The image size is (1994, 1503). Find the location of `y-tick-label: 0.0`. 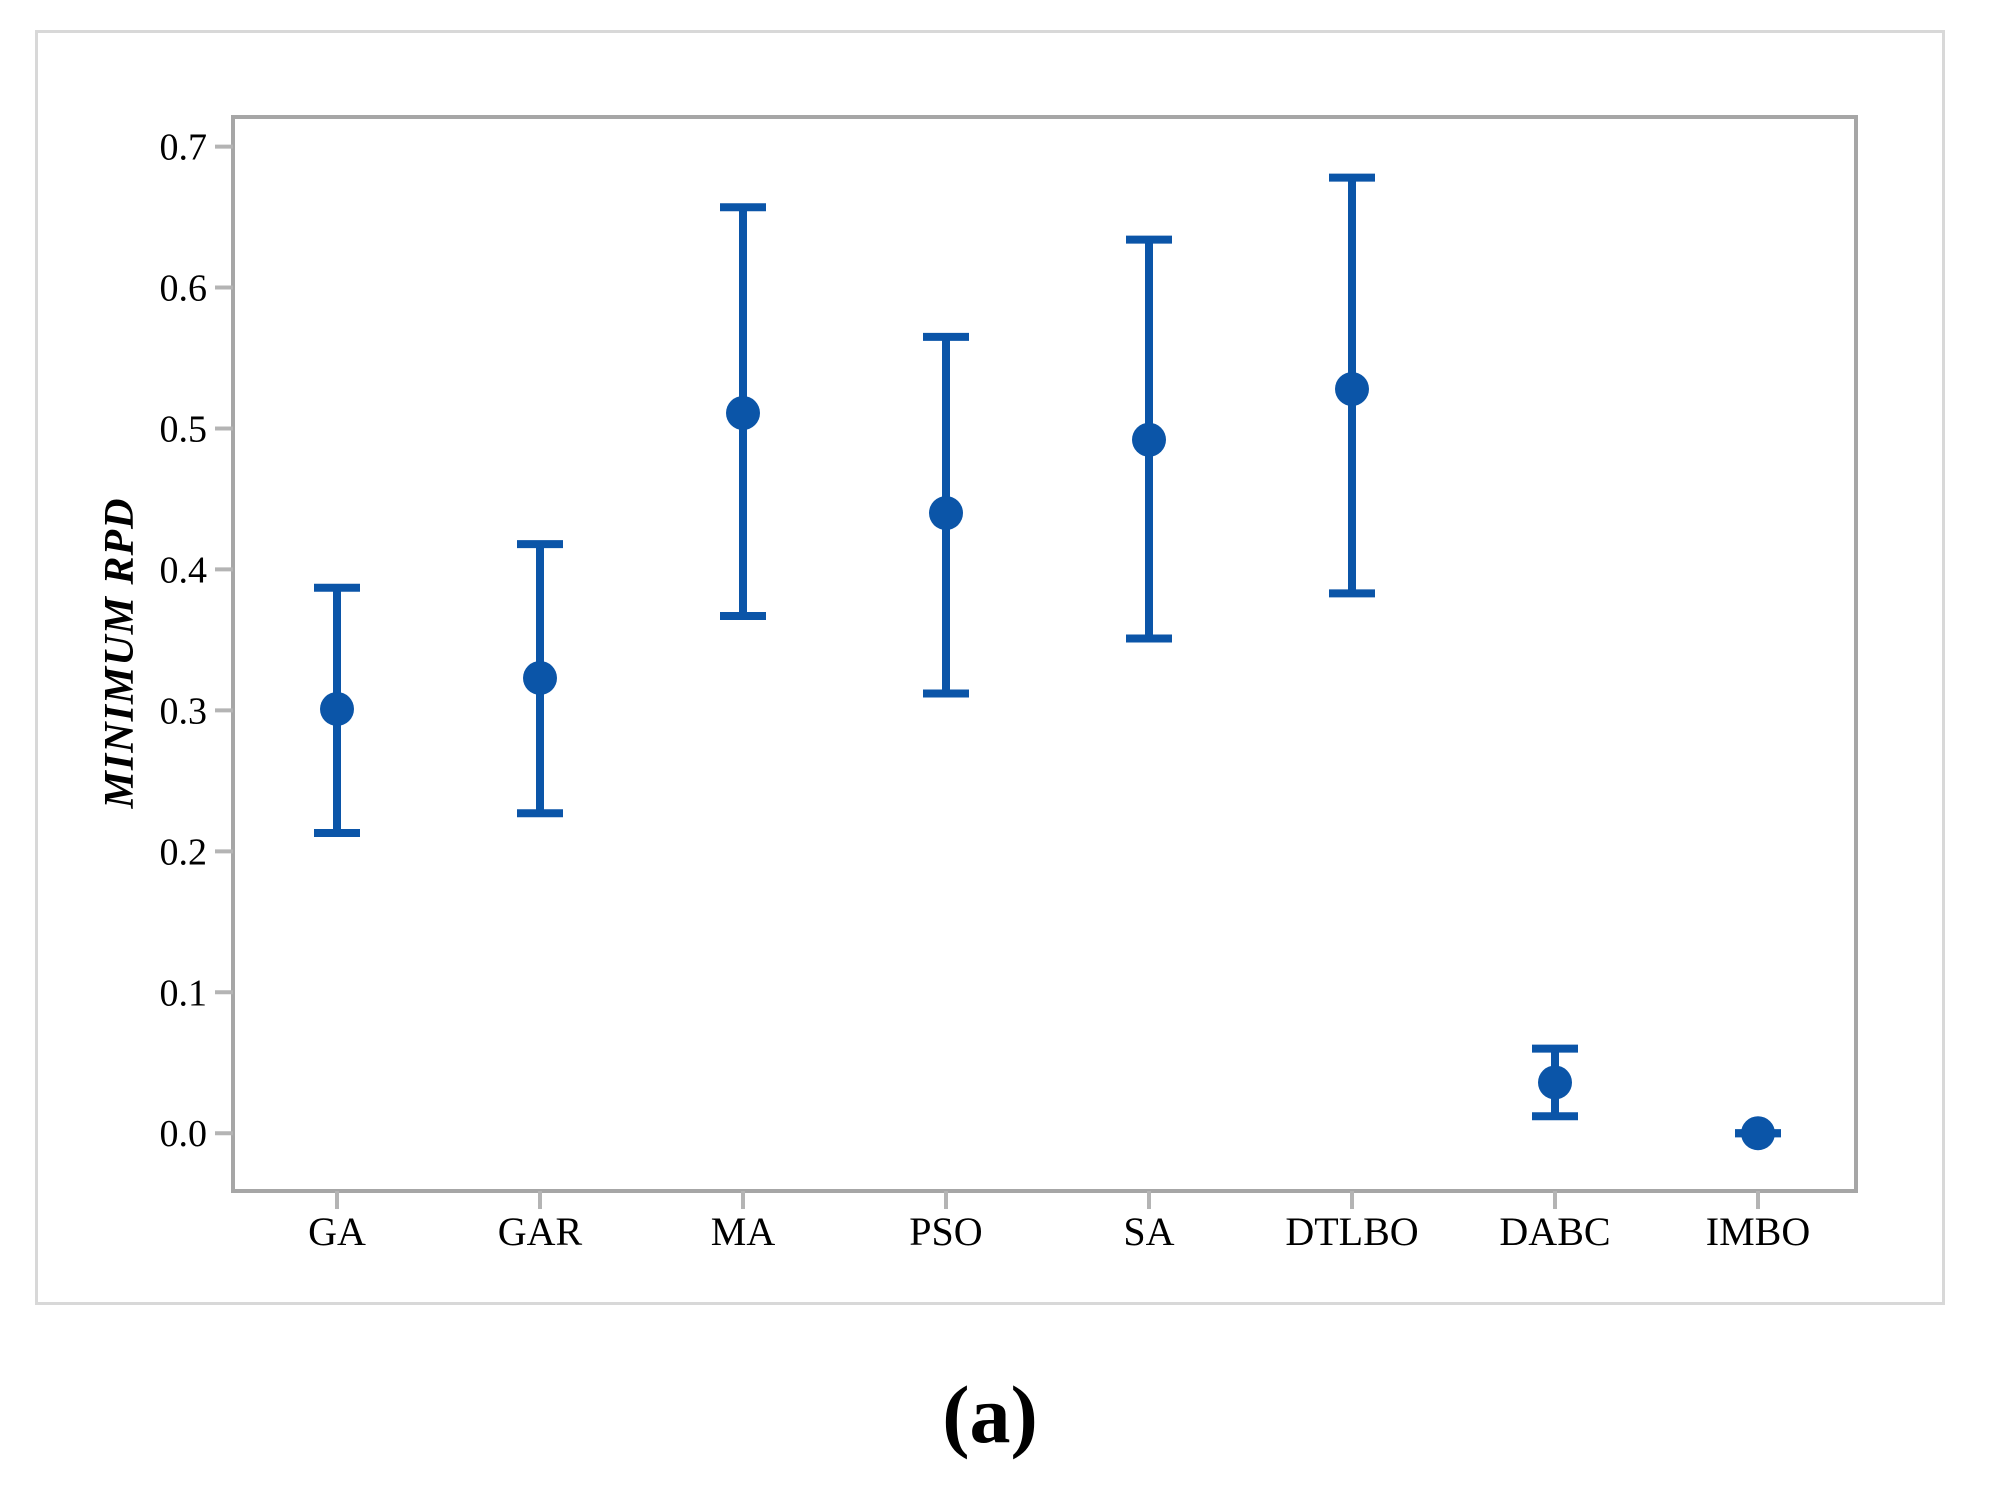

y-tick-label: 0.0 is located at coordinates (184, 1134).